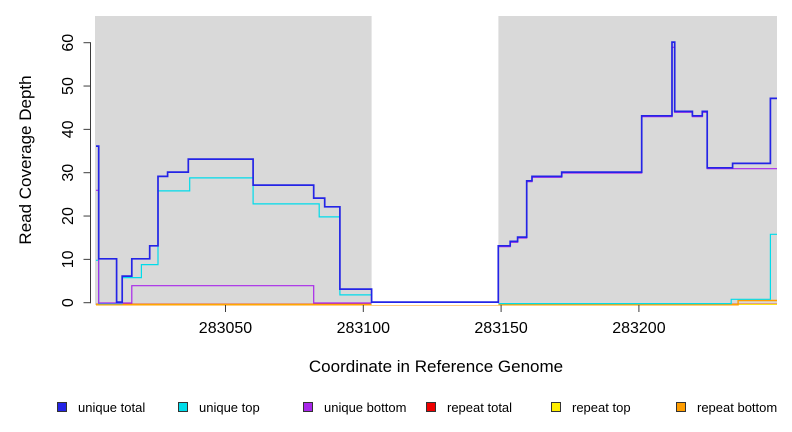  What do you see at coordinates (68, 259) in the screenshot?
I see `tick-label: 10` at bounding box center [68, 259].